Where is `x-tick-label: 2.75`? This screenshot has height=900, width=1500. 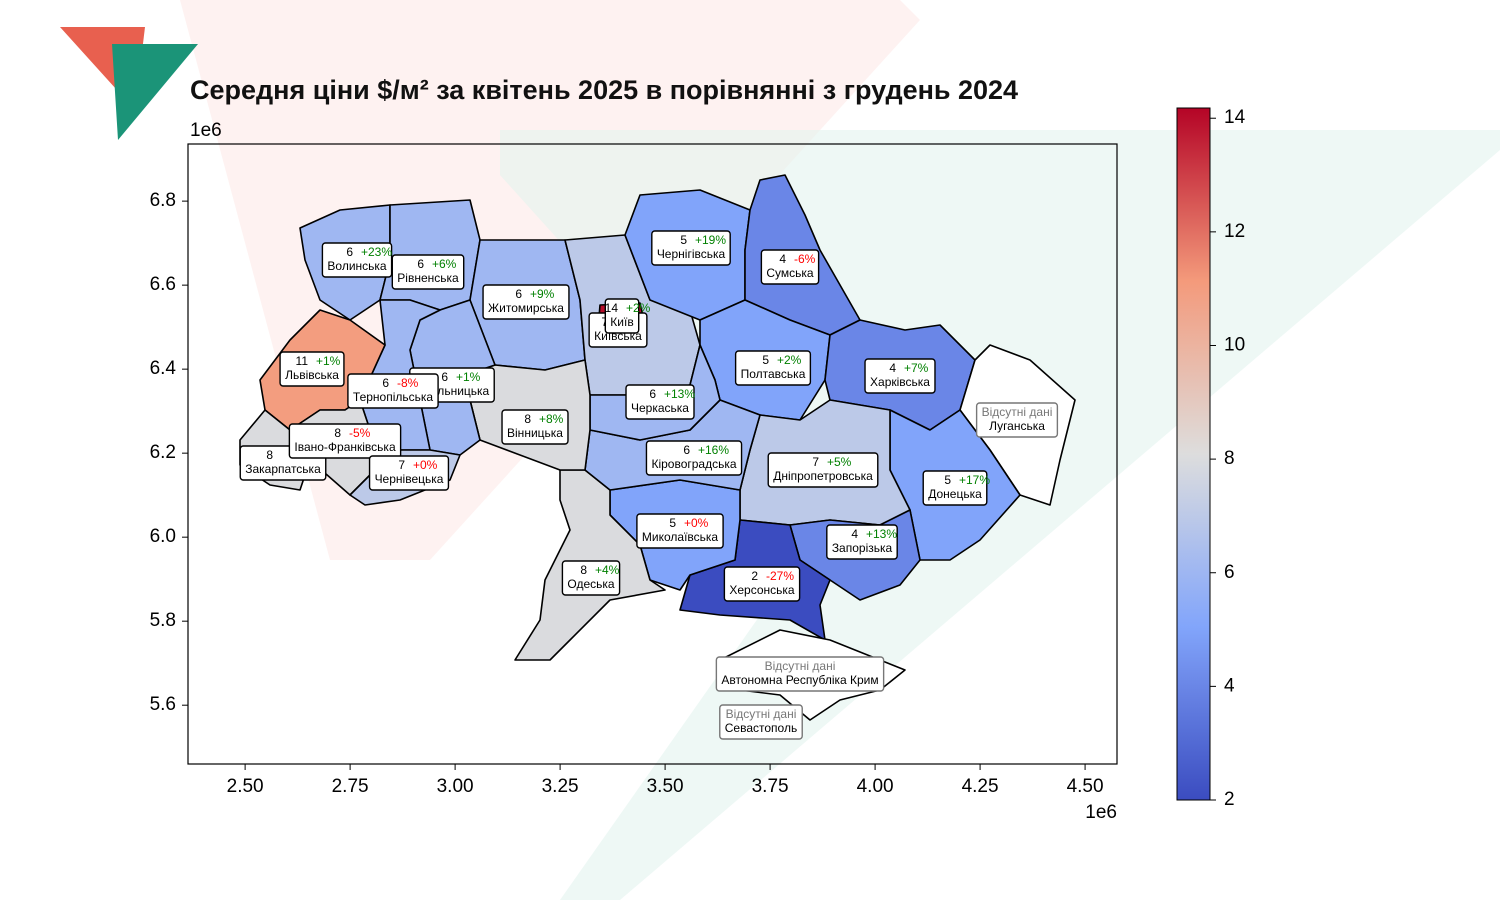
x-tick-label: 2.75 is located at coordinates (350, 786).